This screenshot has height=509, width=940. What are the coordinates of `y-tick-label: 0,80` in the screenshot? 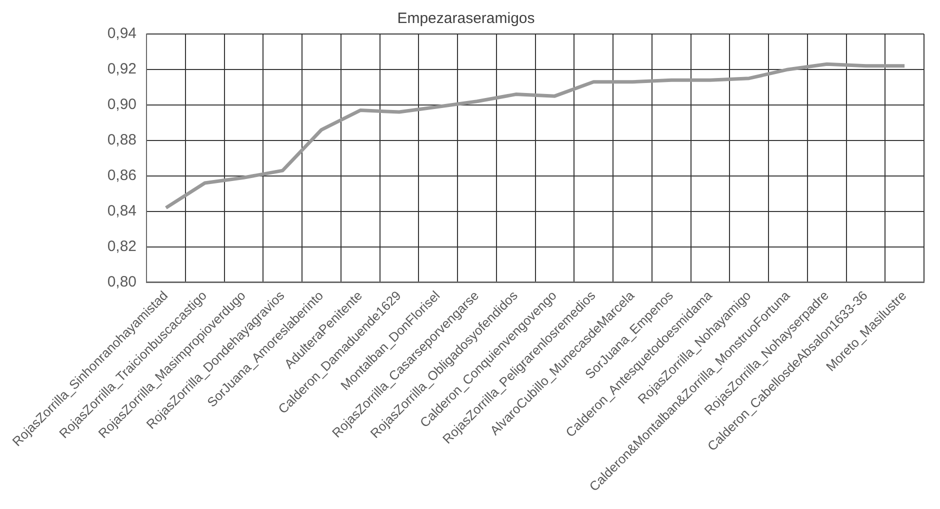 It's located at (122, 281).